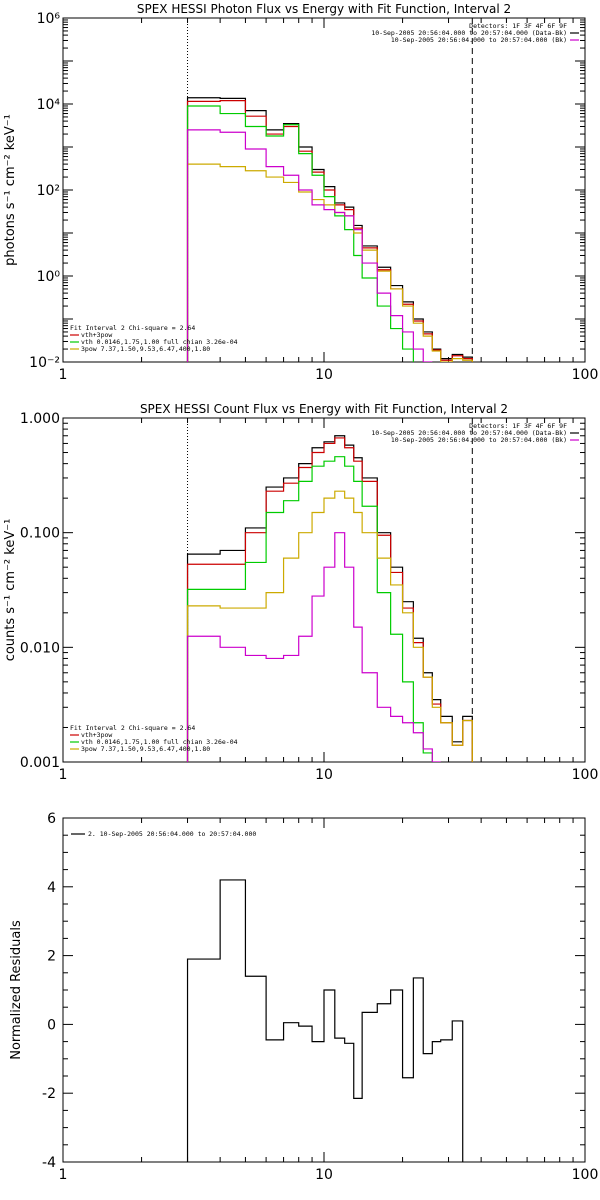  What do you see at coordinates (40, 763) in the screenshot?
I see `y-tick-label: 0.001` at bounding box center [40, 763].